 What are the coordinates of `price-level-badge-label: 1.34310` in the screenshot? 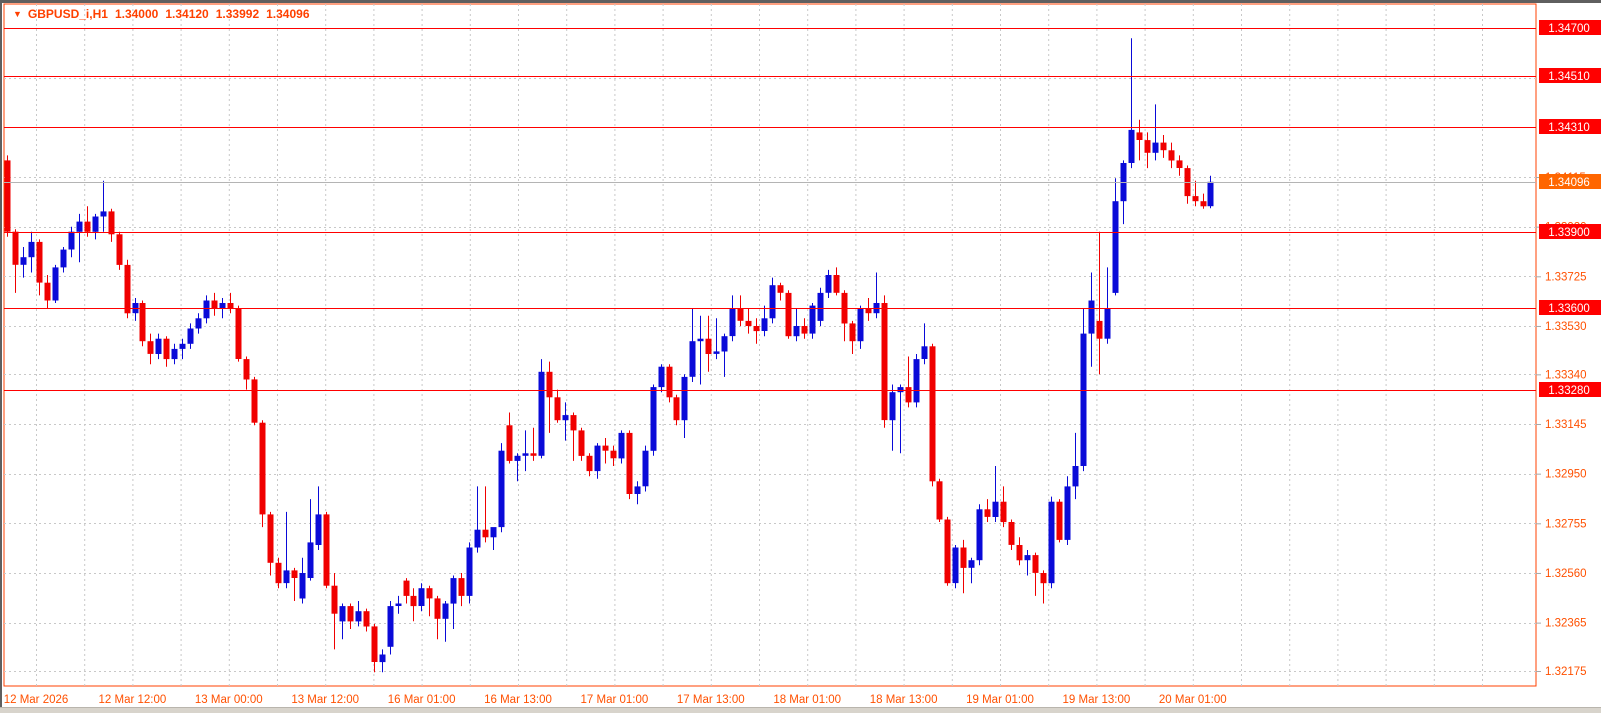 It's located at (1569, 128).